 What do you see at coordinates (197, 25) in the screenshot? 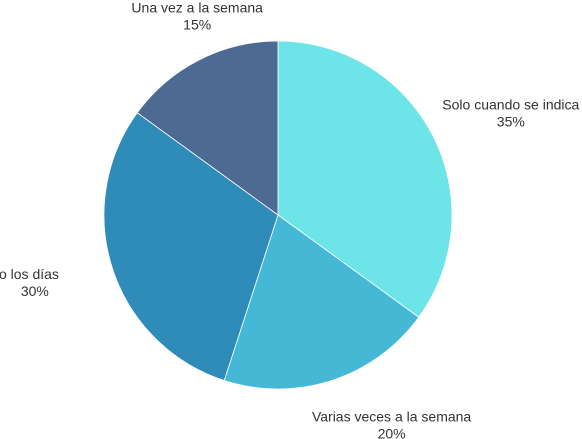
I see `slice-percent-label: 15%` at bounding box center [197, 25].